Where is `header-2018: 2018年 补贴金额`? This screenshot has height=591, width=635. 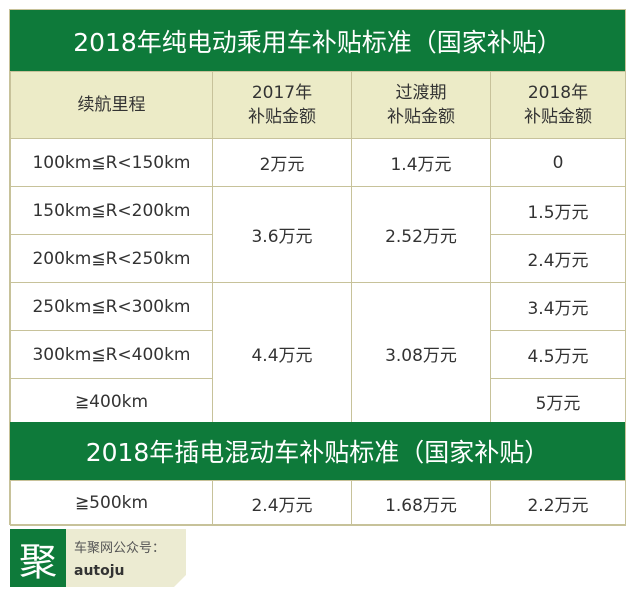 header-2018: 2018年 补贴金额 is located at coordinates (558, 105).